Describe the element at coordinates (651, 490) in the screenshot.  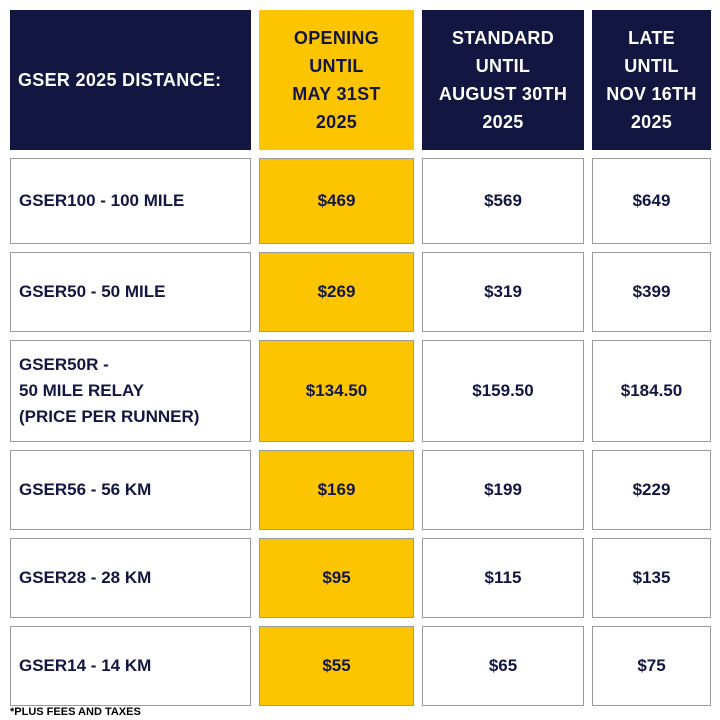
I see `price-late: $229` at that location.